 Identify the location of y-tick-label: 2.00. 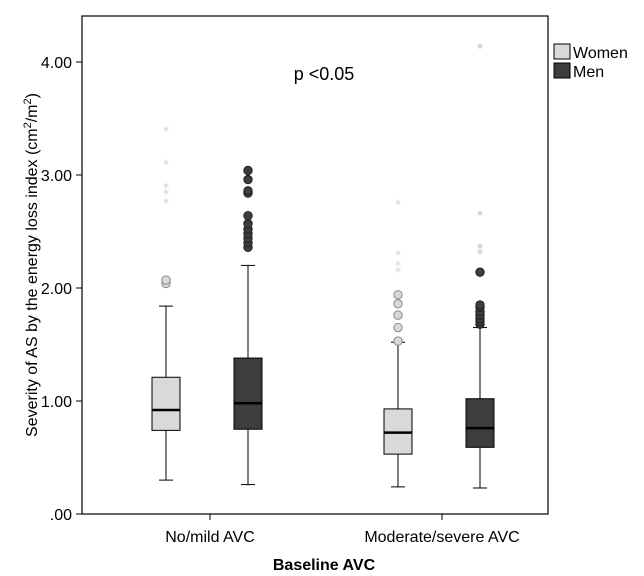
(56, 289).